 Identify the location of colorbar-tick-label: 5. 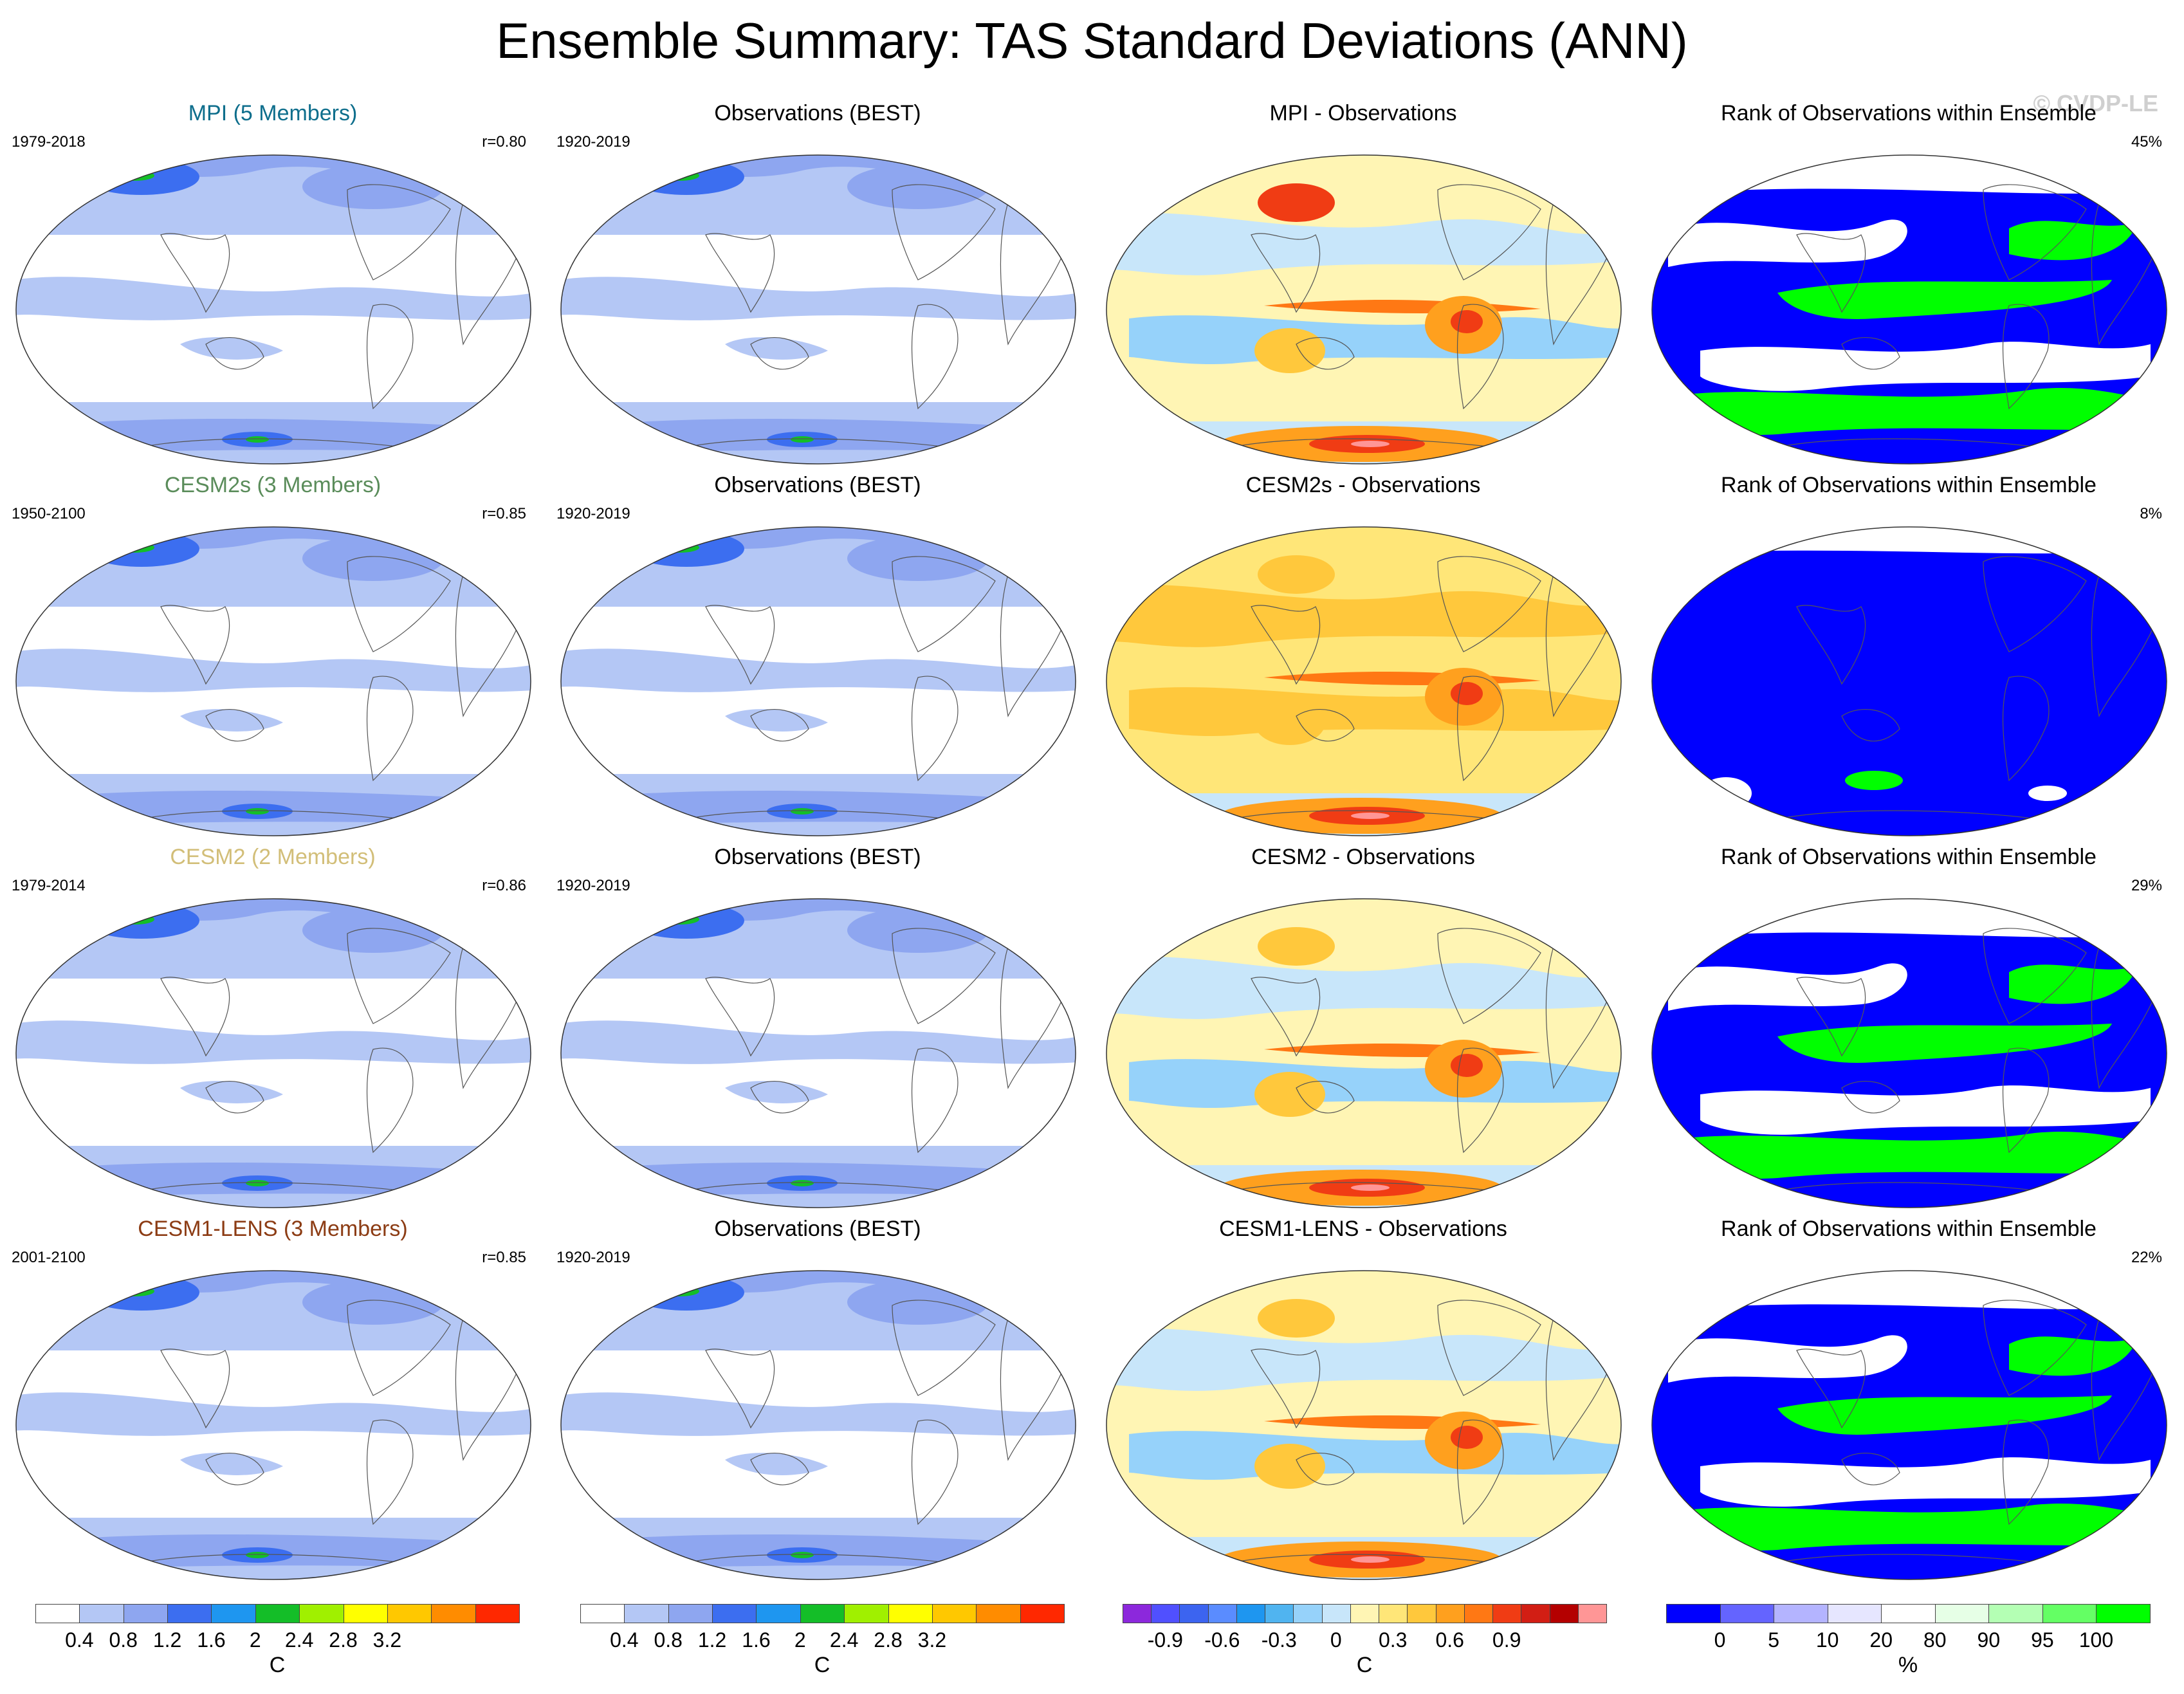
(1774, 1640).